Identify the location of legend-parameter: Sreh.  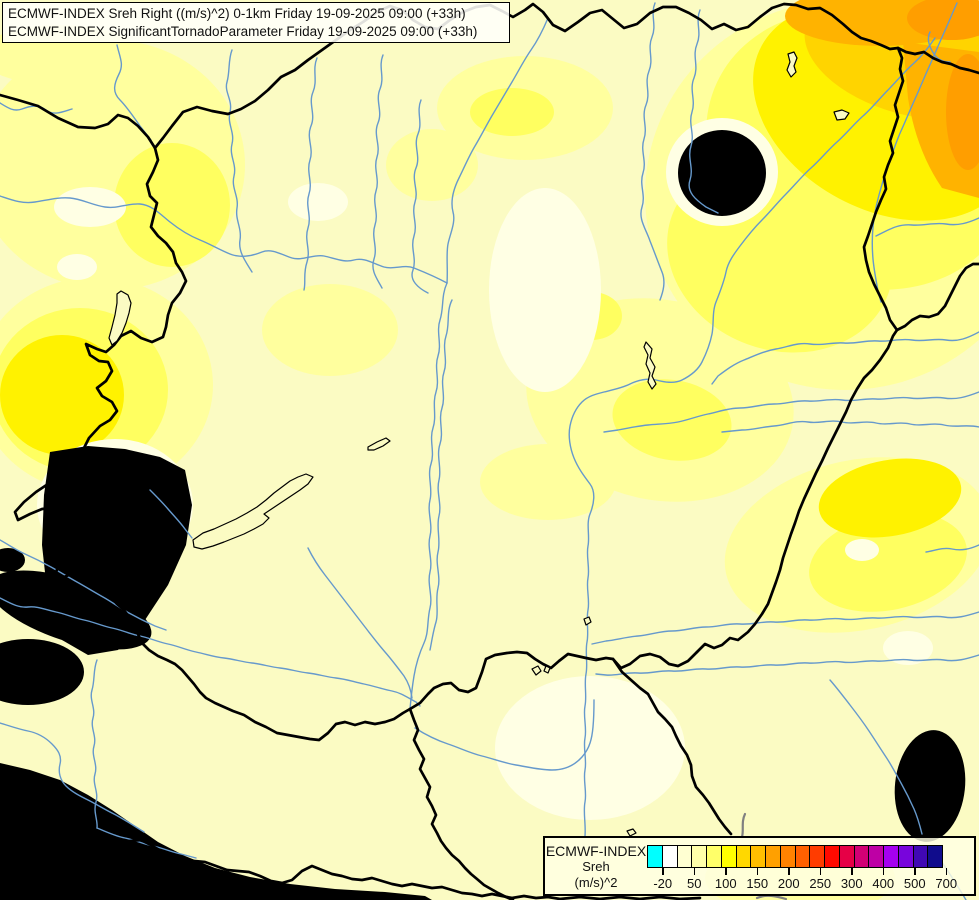
(596, 866).